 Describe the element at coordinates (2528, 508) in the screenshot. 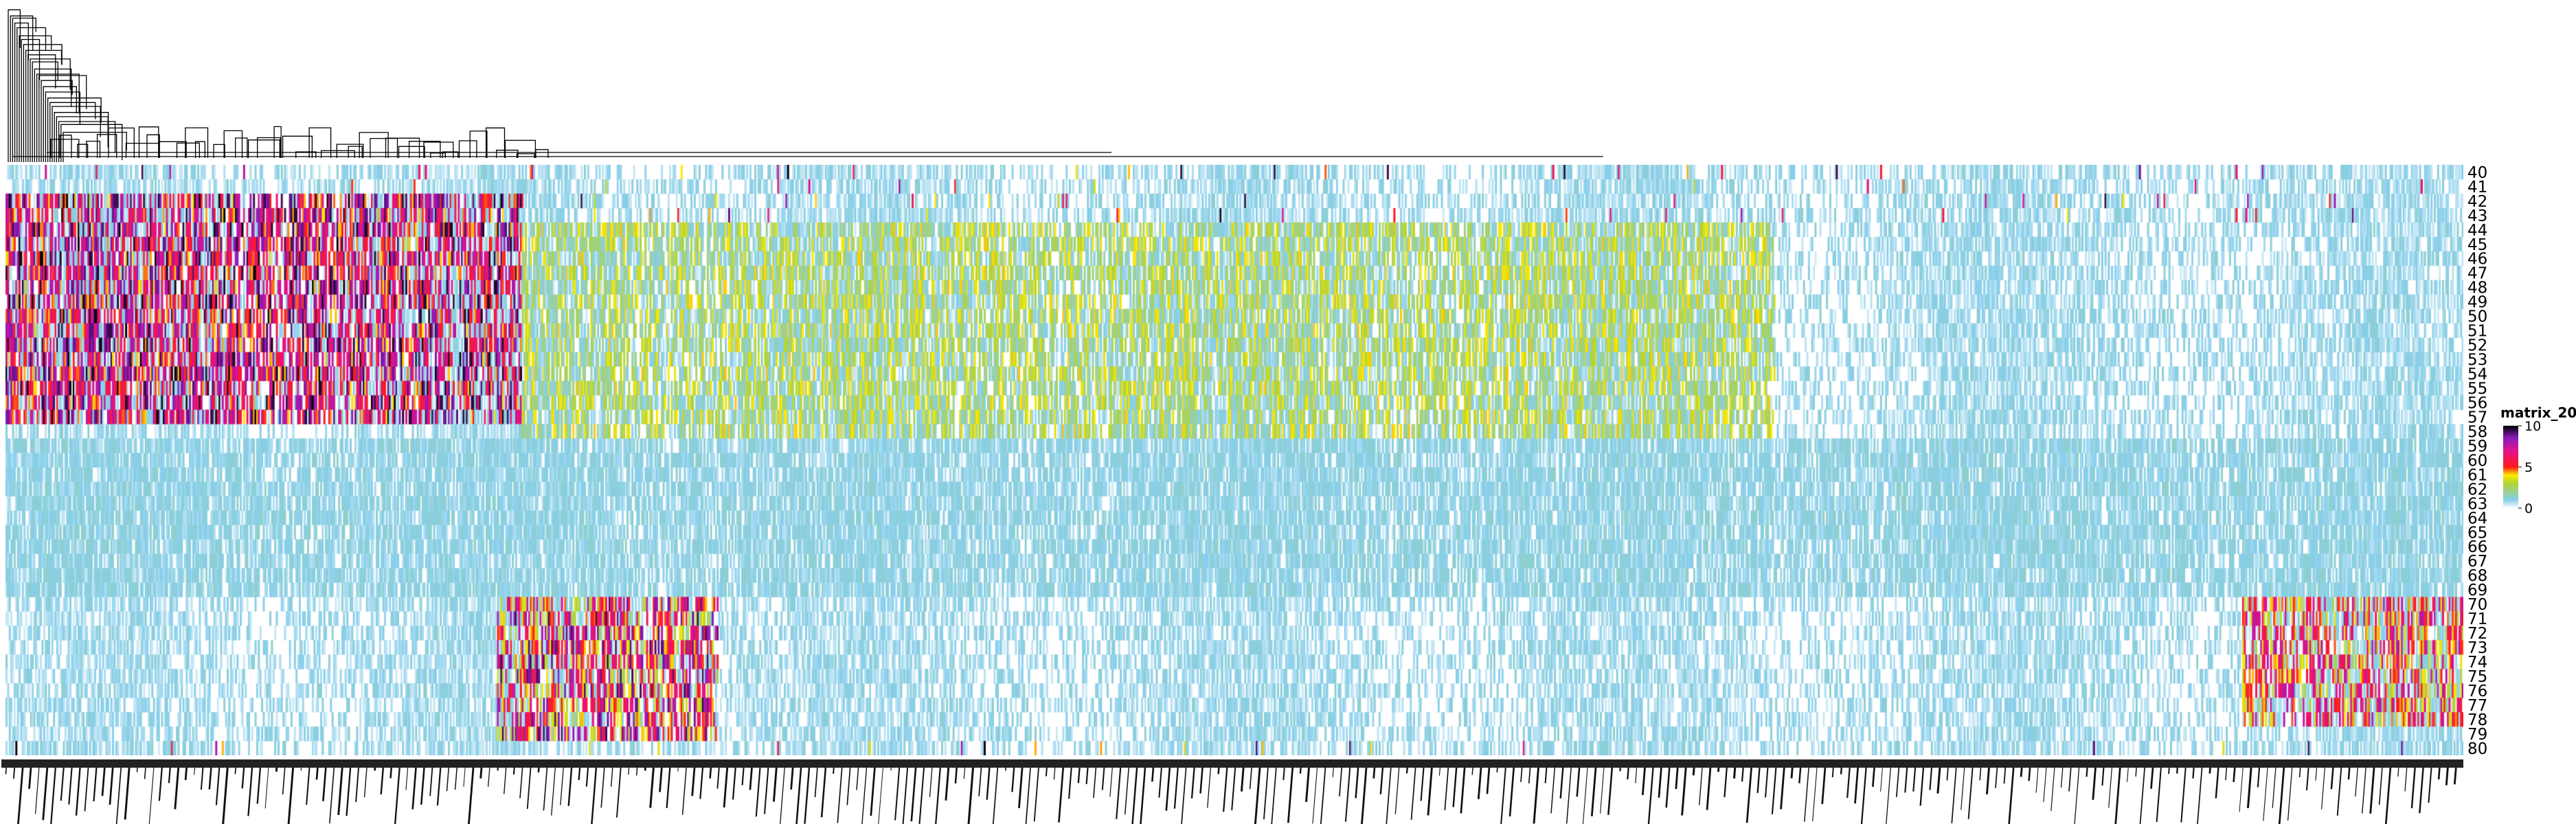

I see `legend-tick-label: 0` at that location.